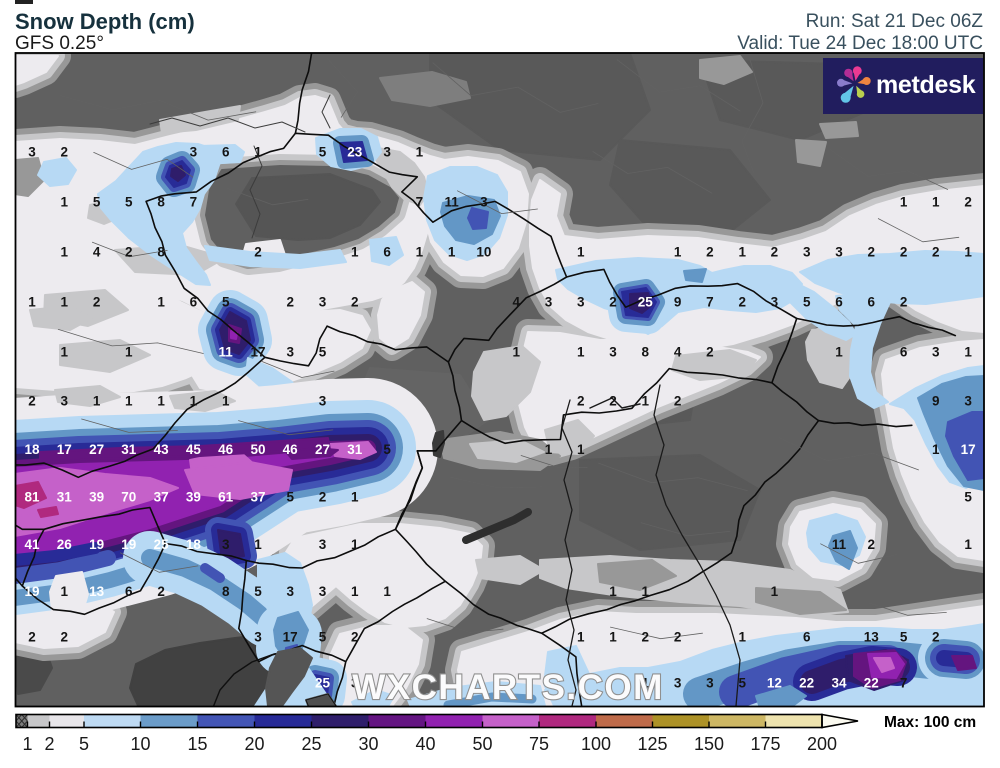 This screenshot has width=1000, height=768. What do you see at coordinates (596, 744) in the screenshot?
I see `svg-text: 100` at bounding box center [596, 744].